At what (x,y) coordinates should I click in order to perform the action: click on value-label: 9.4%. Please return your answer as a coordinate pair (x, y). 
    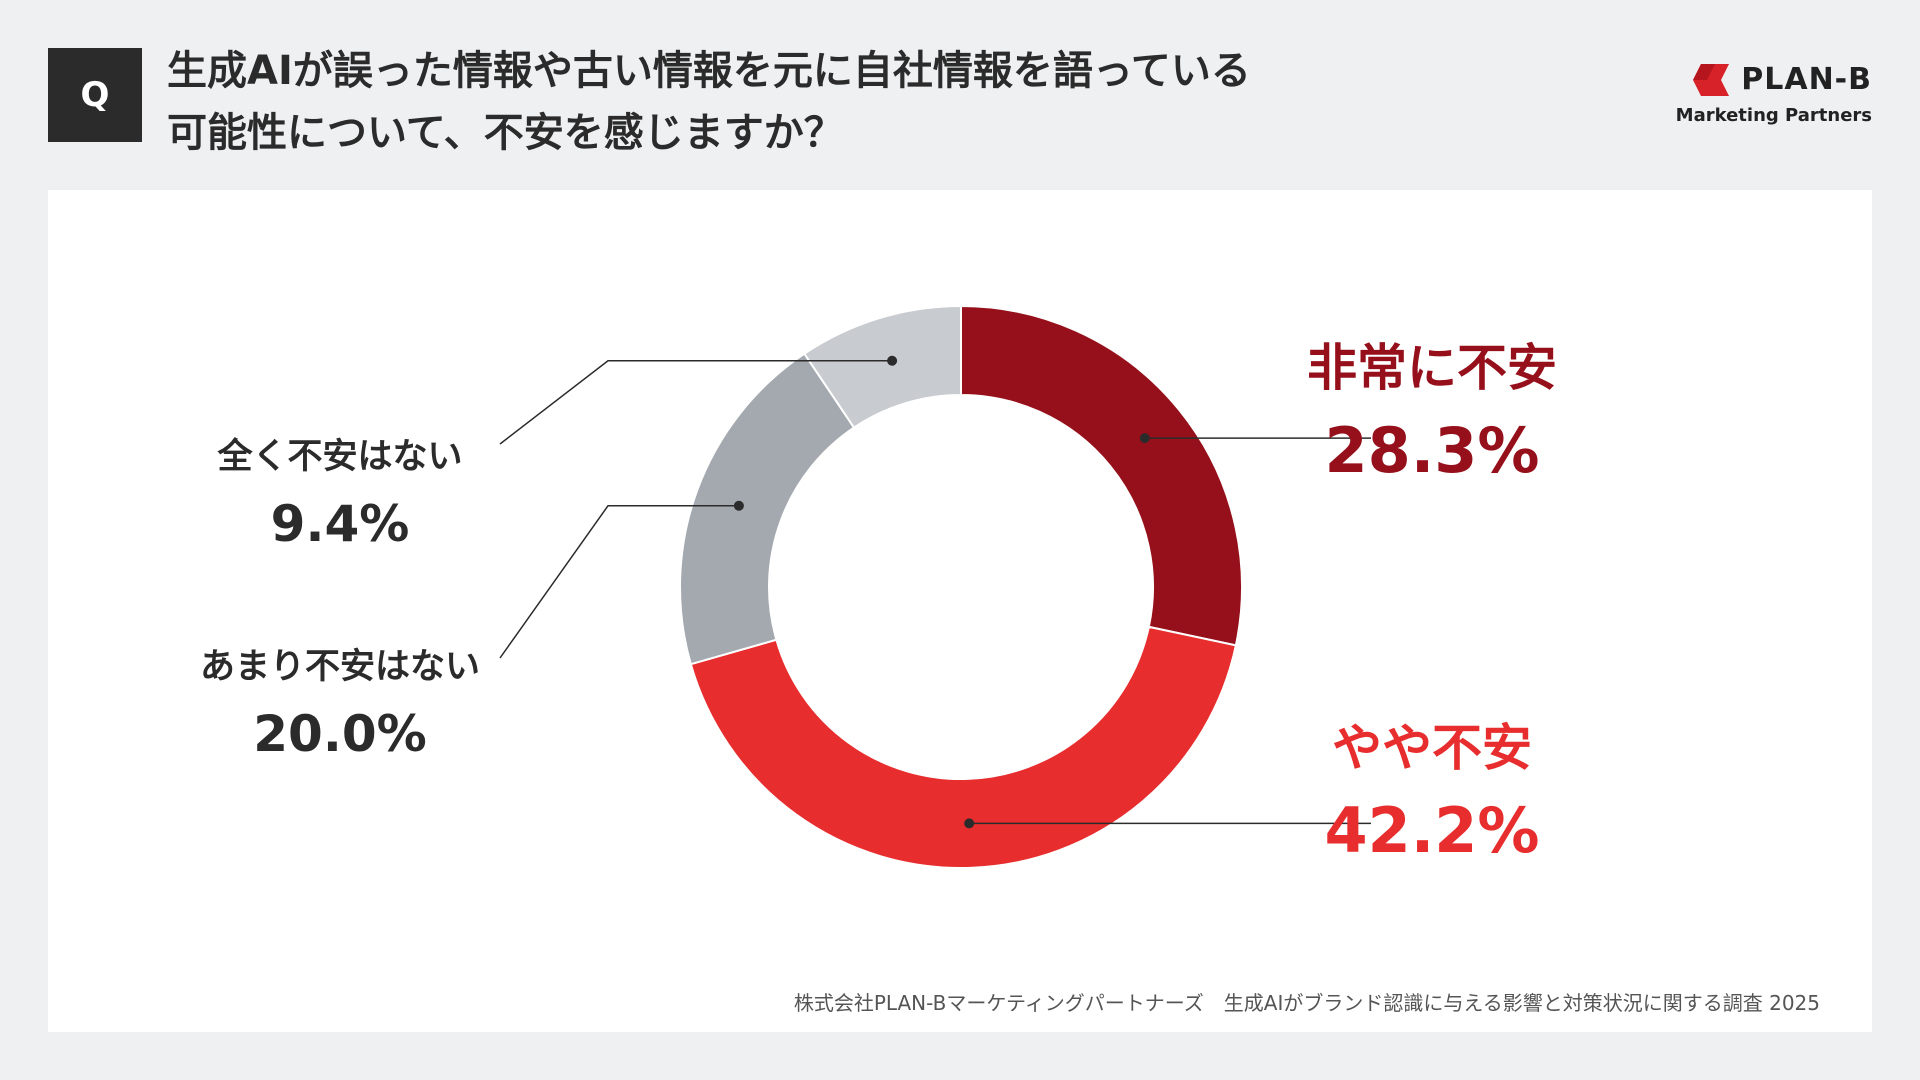
    Looking at the image, I should click on (340, 524).